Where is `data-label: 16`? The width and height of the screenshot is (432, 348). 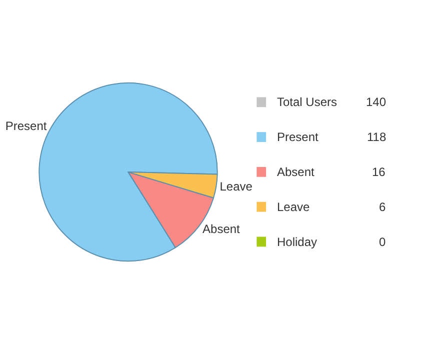 data-label: 16 is located at coordinates (379, 172).